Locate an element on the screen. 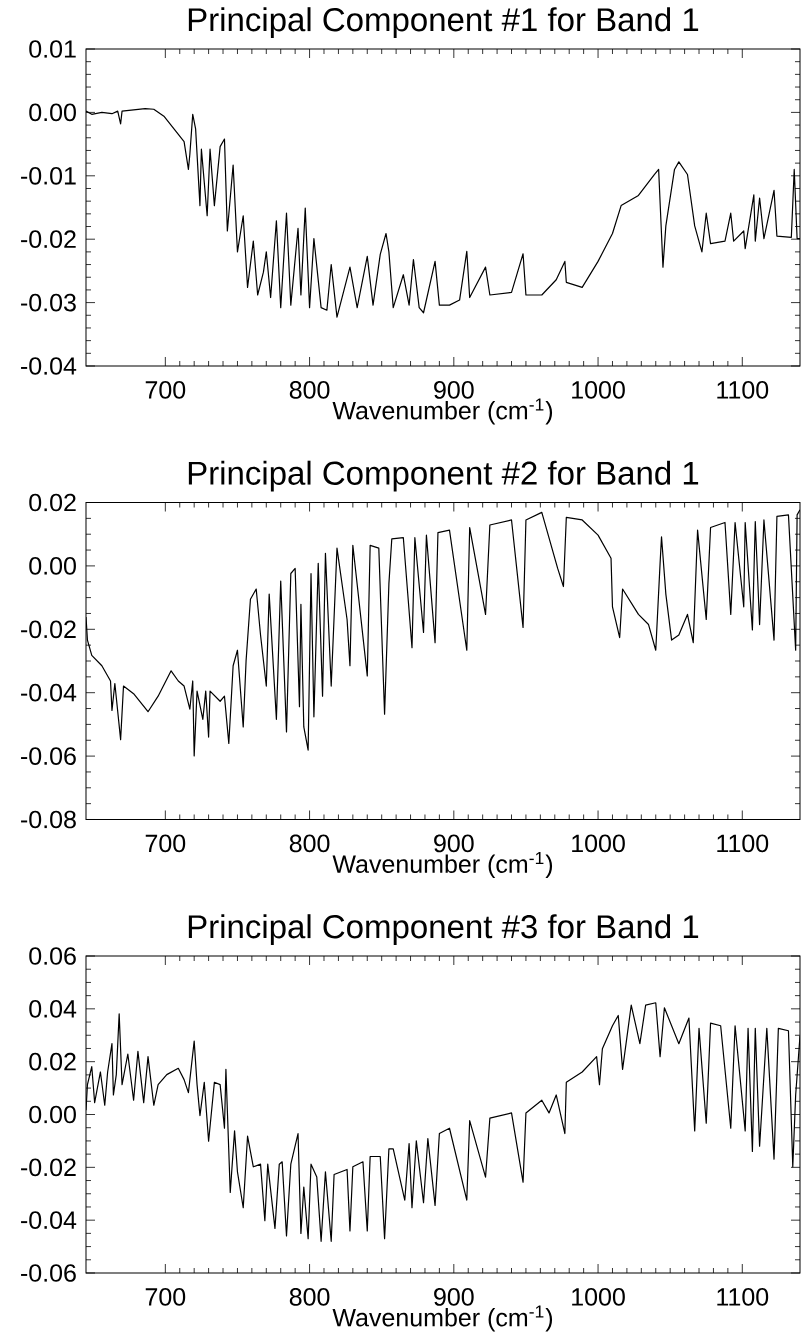  y-tick-label: -0.08 is located at coordinates (48, 819).